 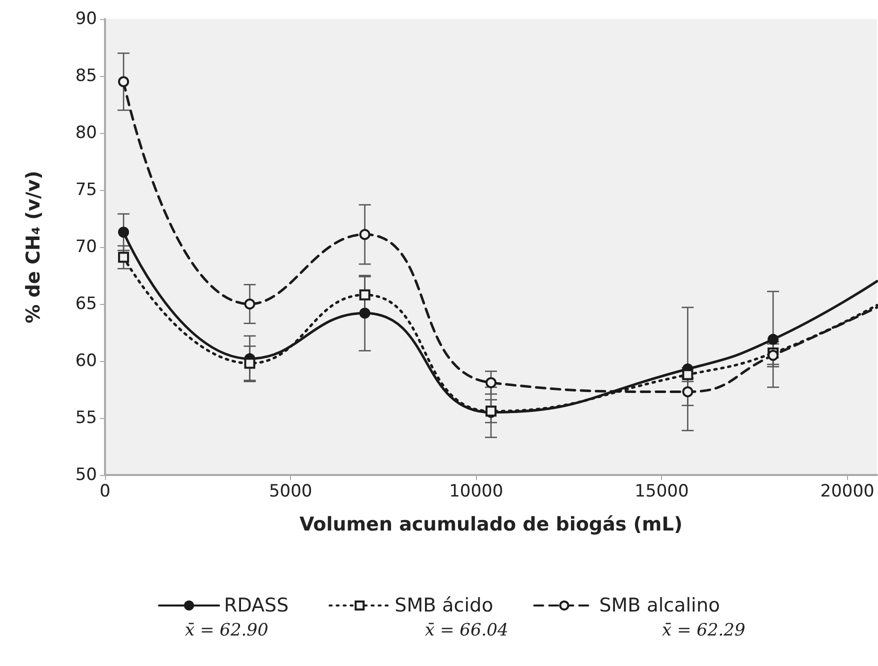 I want to click on y-tick-label: 75, so click(x=86, y=190).